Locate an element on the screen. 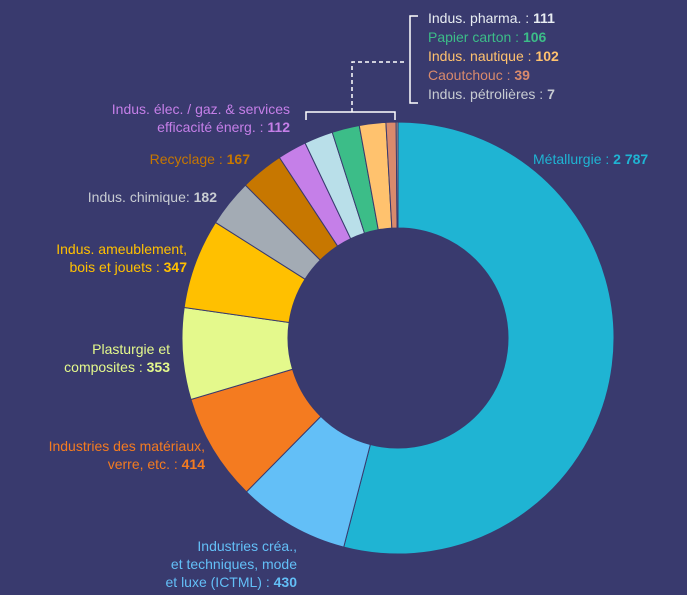 This screenshot has height=595, width=687. slice-name: Indus. pétrolières : is located at coordinates (488, 94).